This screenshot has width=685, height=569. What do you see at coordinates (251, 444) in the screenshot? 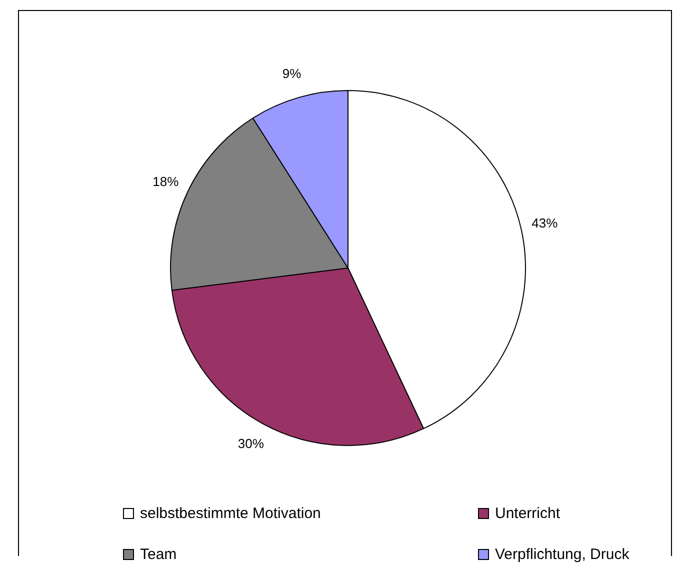
I see `data-label: 30%` at bounding box center [251, 444].